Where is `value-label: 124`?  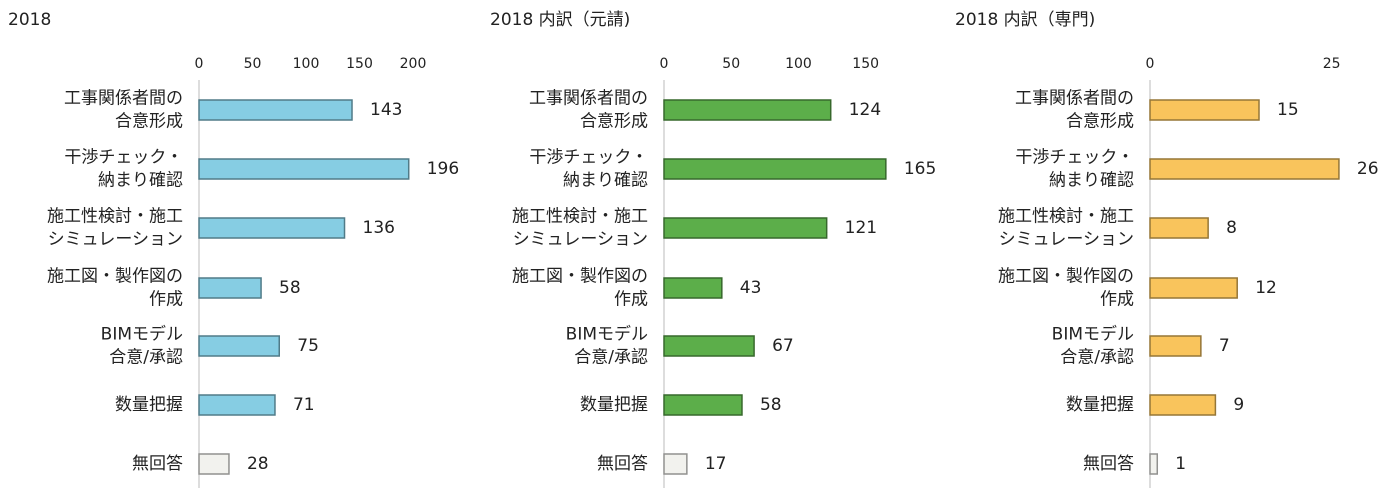
value-label: 124 is located at coordinates (865, 110).